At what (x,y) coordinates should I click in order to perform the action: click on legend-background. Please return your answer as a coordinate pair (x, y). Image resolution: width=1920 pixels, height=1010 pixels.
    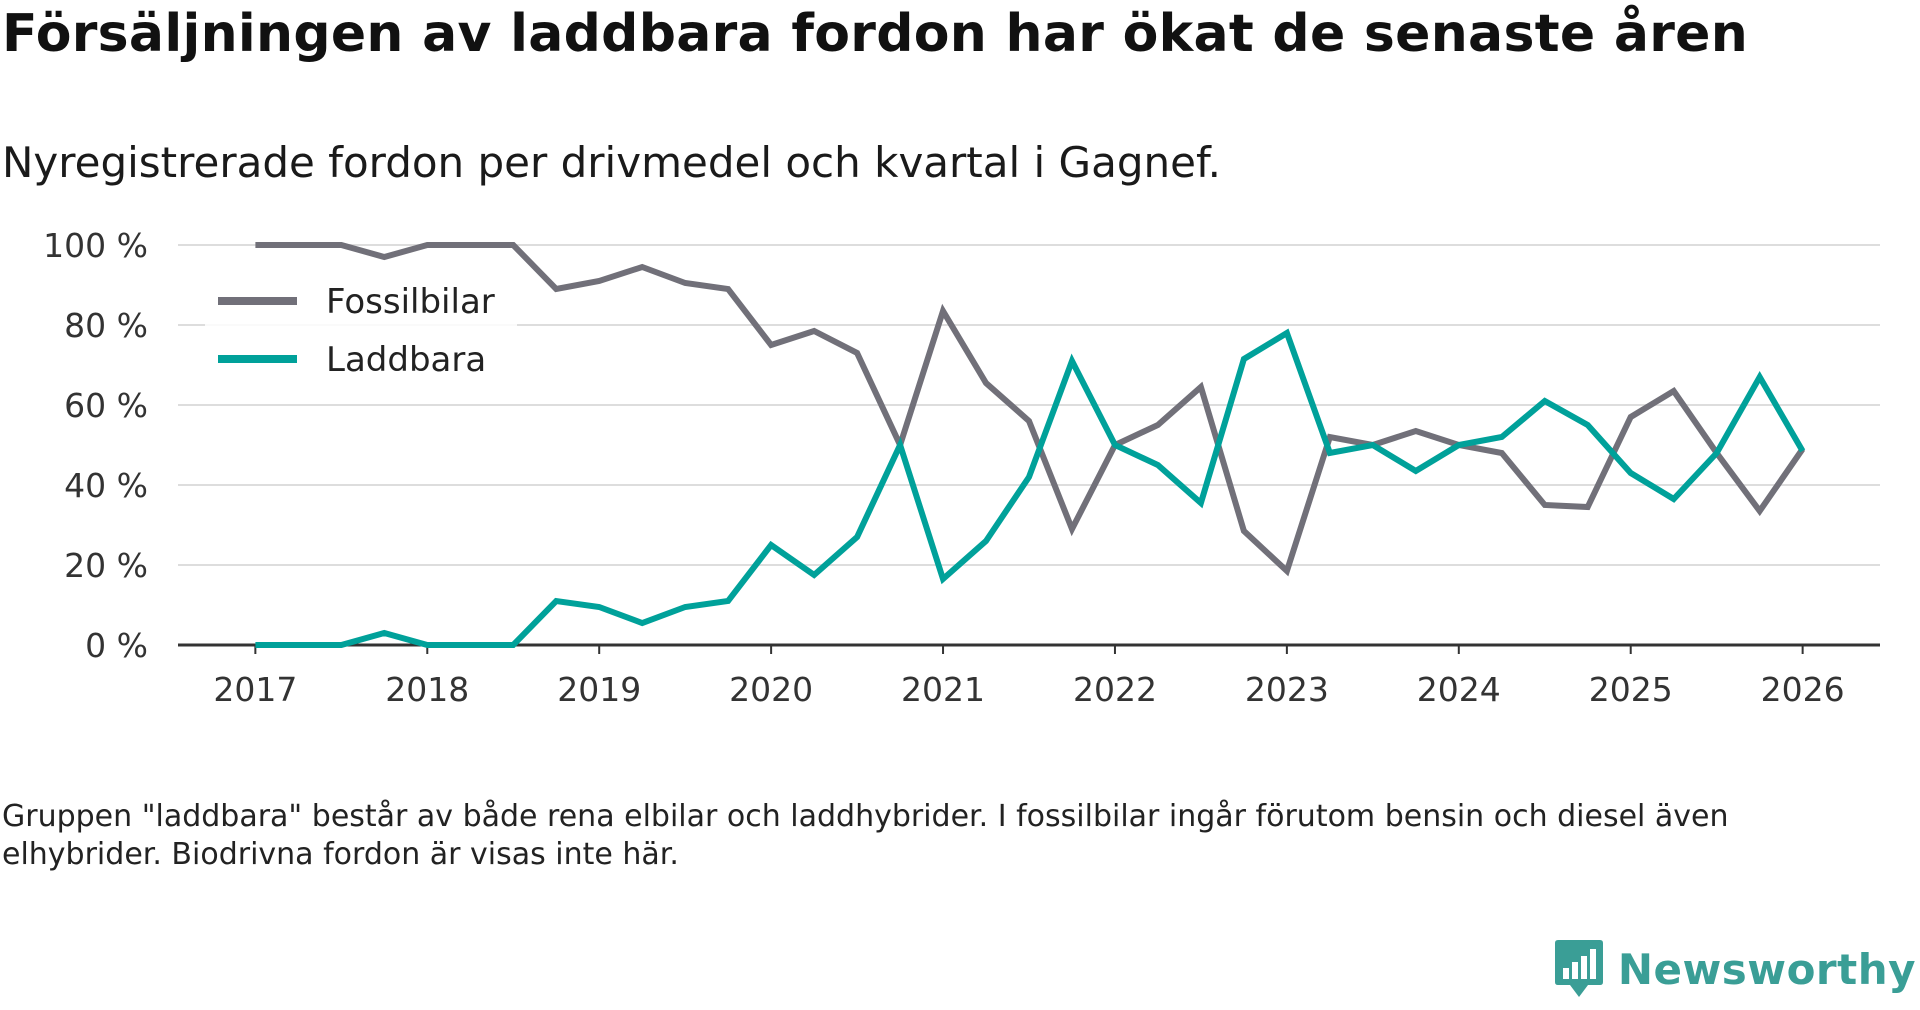
    Looking at the image, I should click on (361, 329).